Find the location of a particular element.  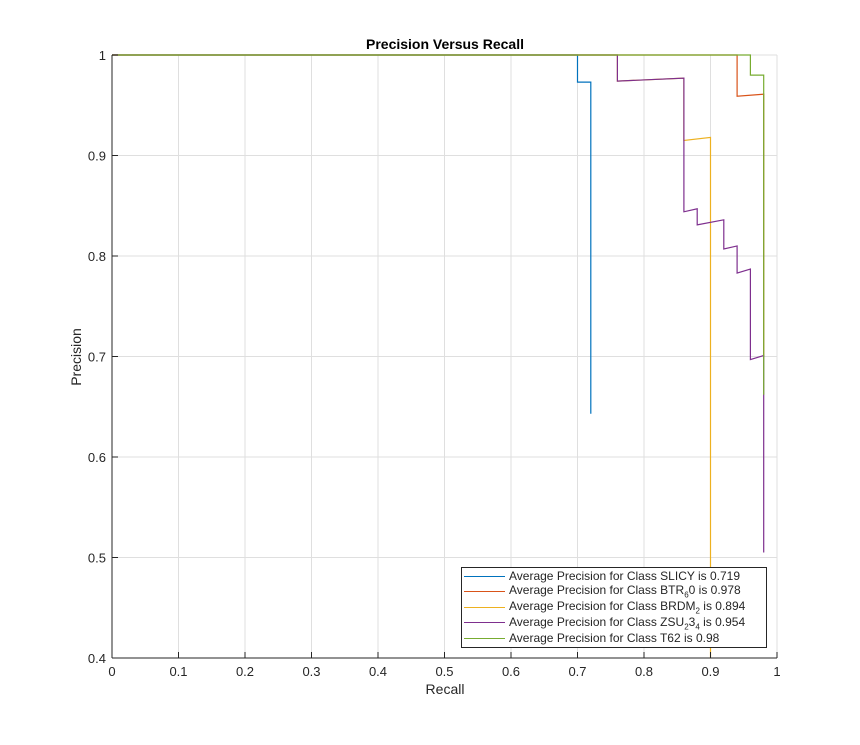

legend-label: Average Precision for Class T62 is 0.98 is located at coordinates (614, 638).